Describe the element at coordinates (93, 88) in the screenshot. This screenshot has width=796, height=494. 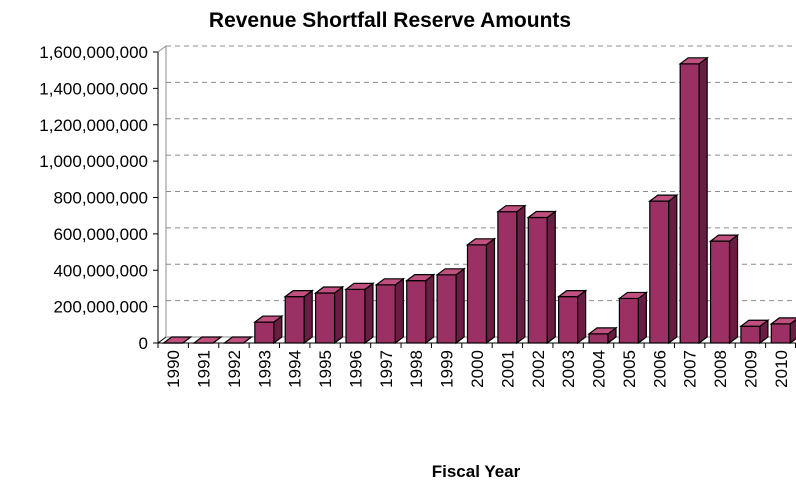
I see `y-tick-label: 1,400,000,000` at that location.